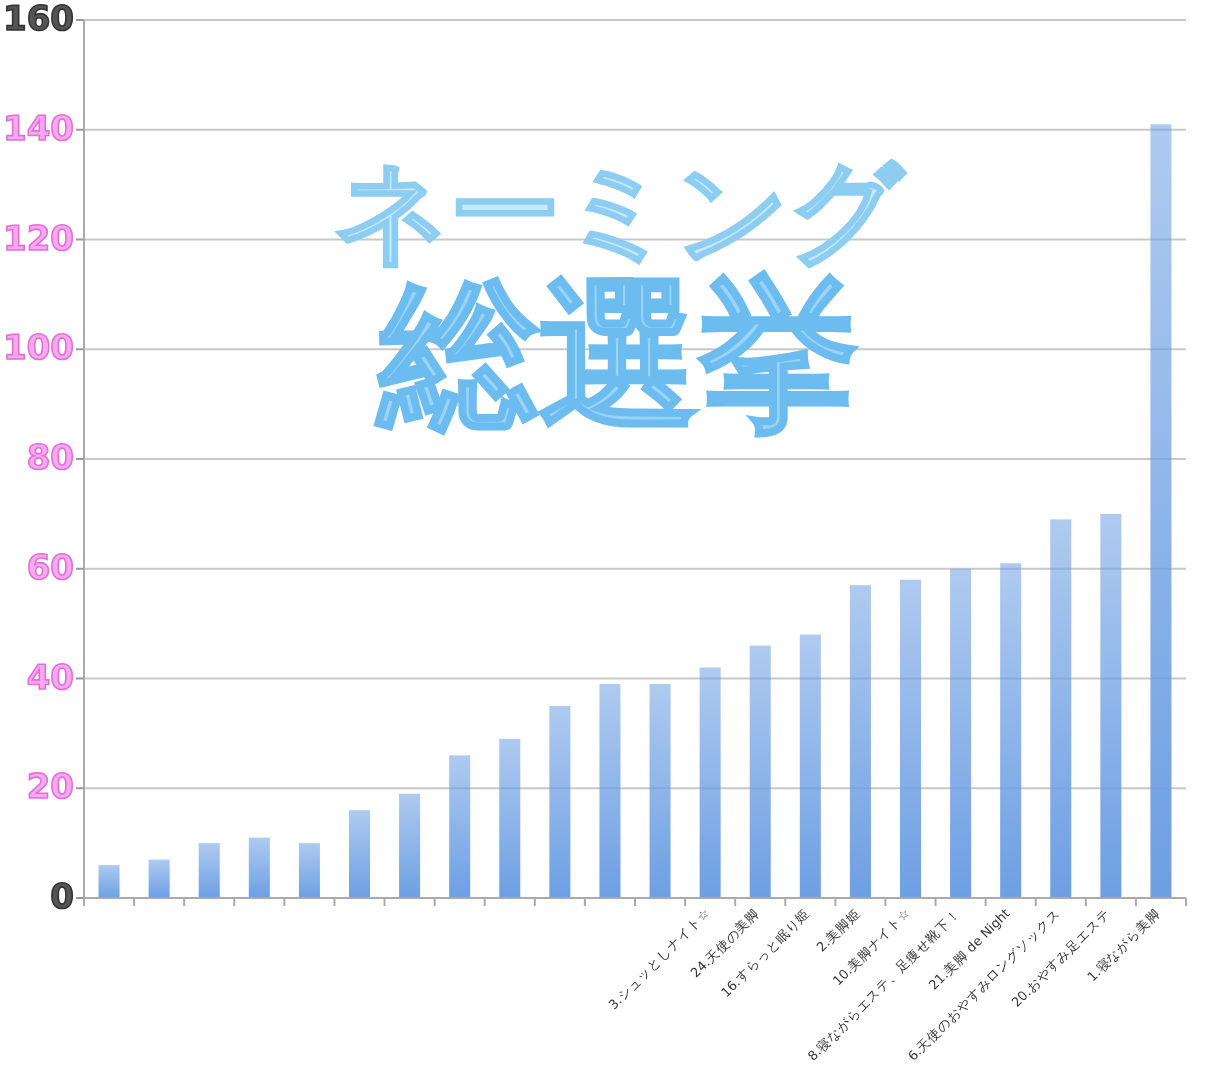 This screenshot has height=1078, width=1208. Describe the element at coordinates (50, 678) in the screenshot. I see `y-tick-label: 40` at that location.